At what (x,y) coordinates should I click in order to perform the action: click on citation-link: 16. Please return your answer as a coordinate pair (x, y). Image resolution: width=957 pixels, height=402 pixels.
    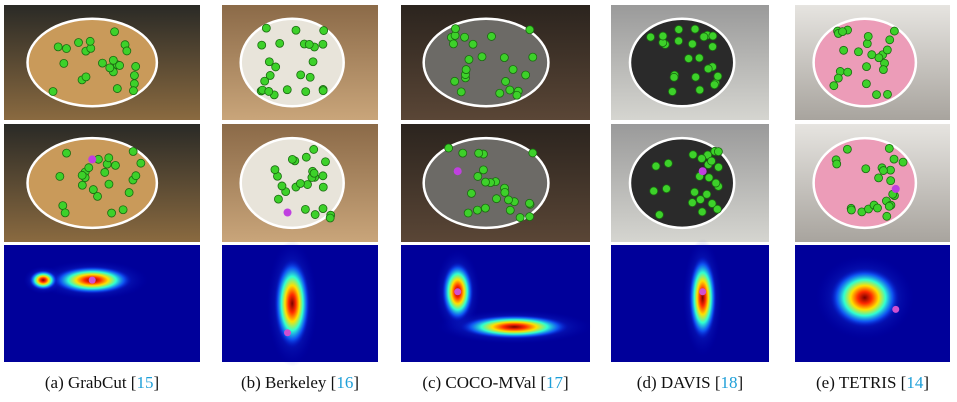
    Looking at the image, I should click on (345, 382).